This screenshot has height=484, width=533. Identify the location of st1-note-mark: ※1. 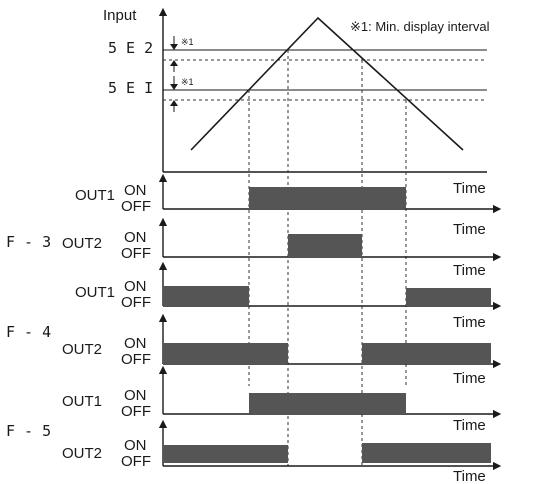
(187, 82).